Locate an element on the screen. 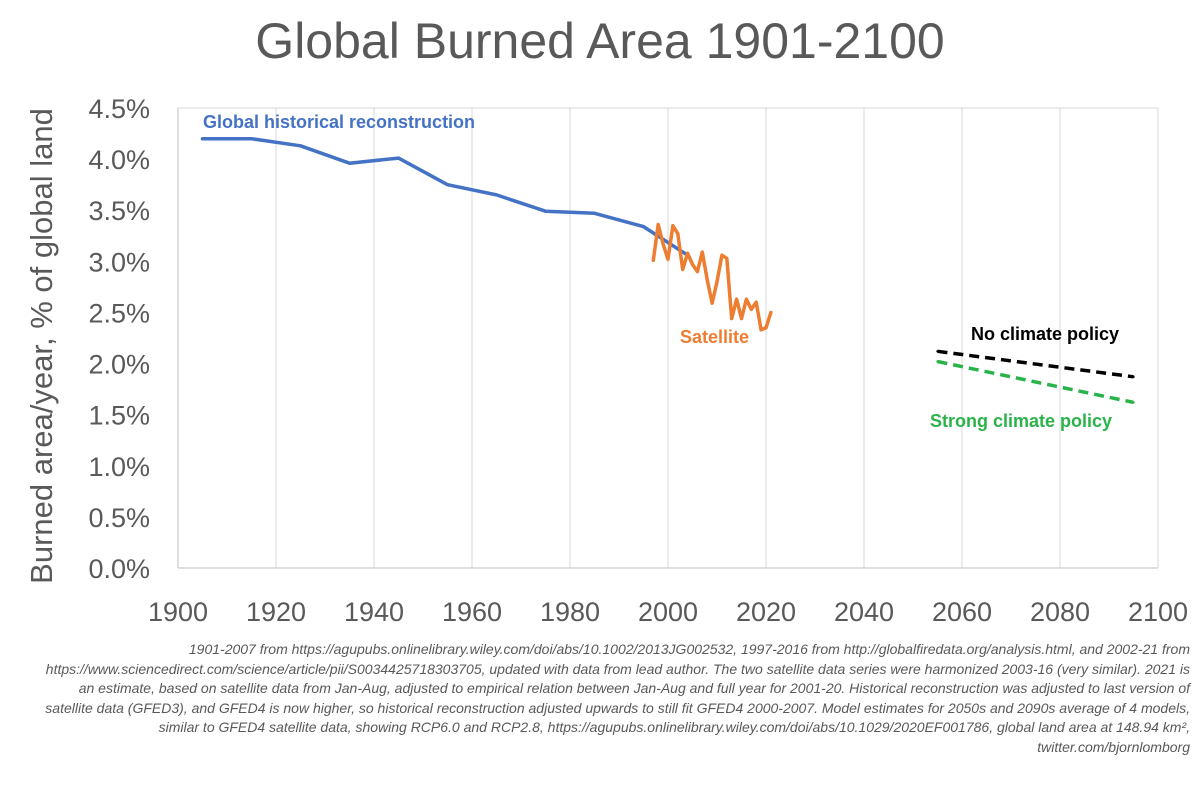  x-tick-label-1960: 1960 is located at coordinates (472, 612).